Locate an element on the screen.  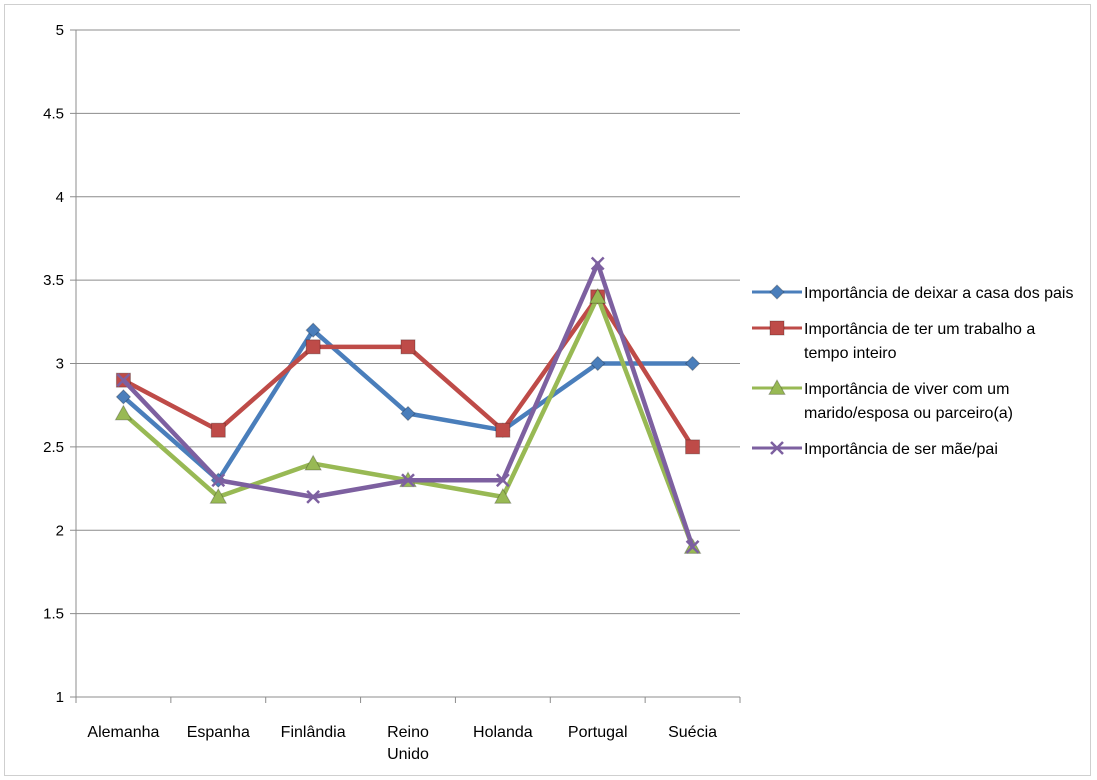
x-tick-label: Reino Unido is located at coordinates (408, 743).